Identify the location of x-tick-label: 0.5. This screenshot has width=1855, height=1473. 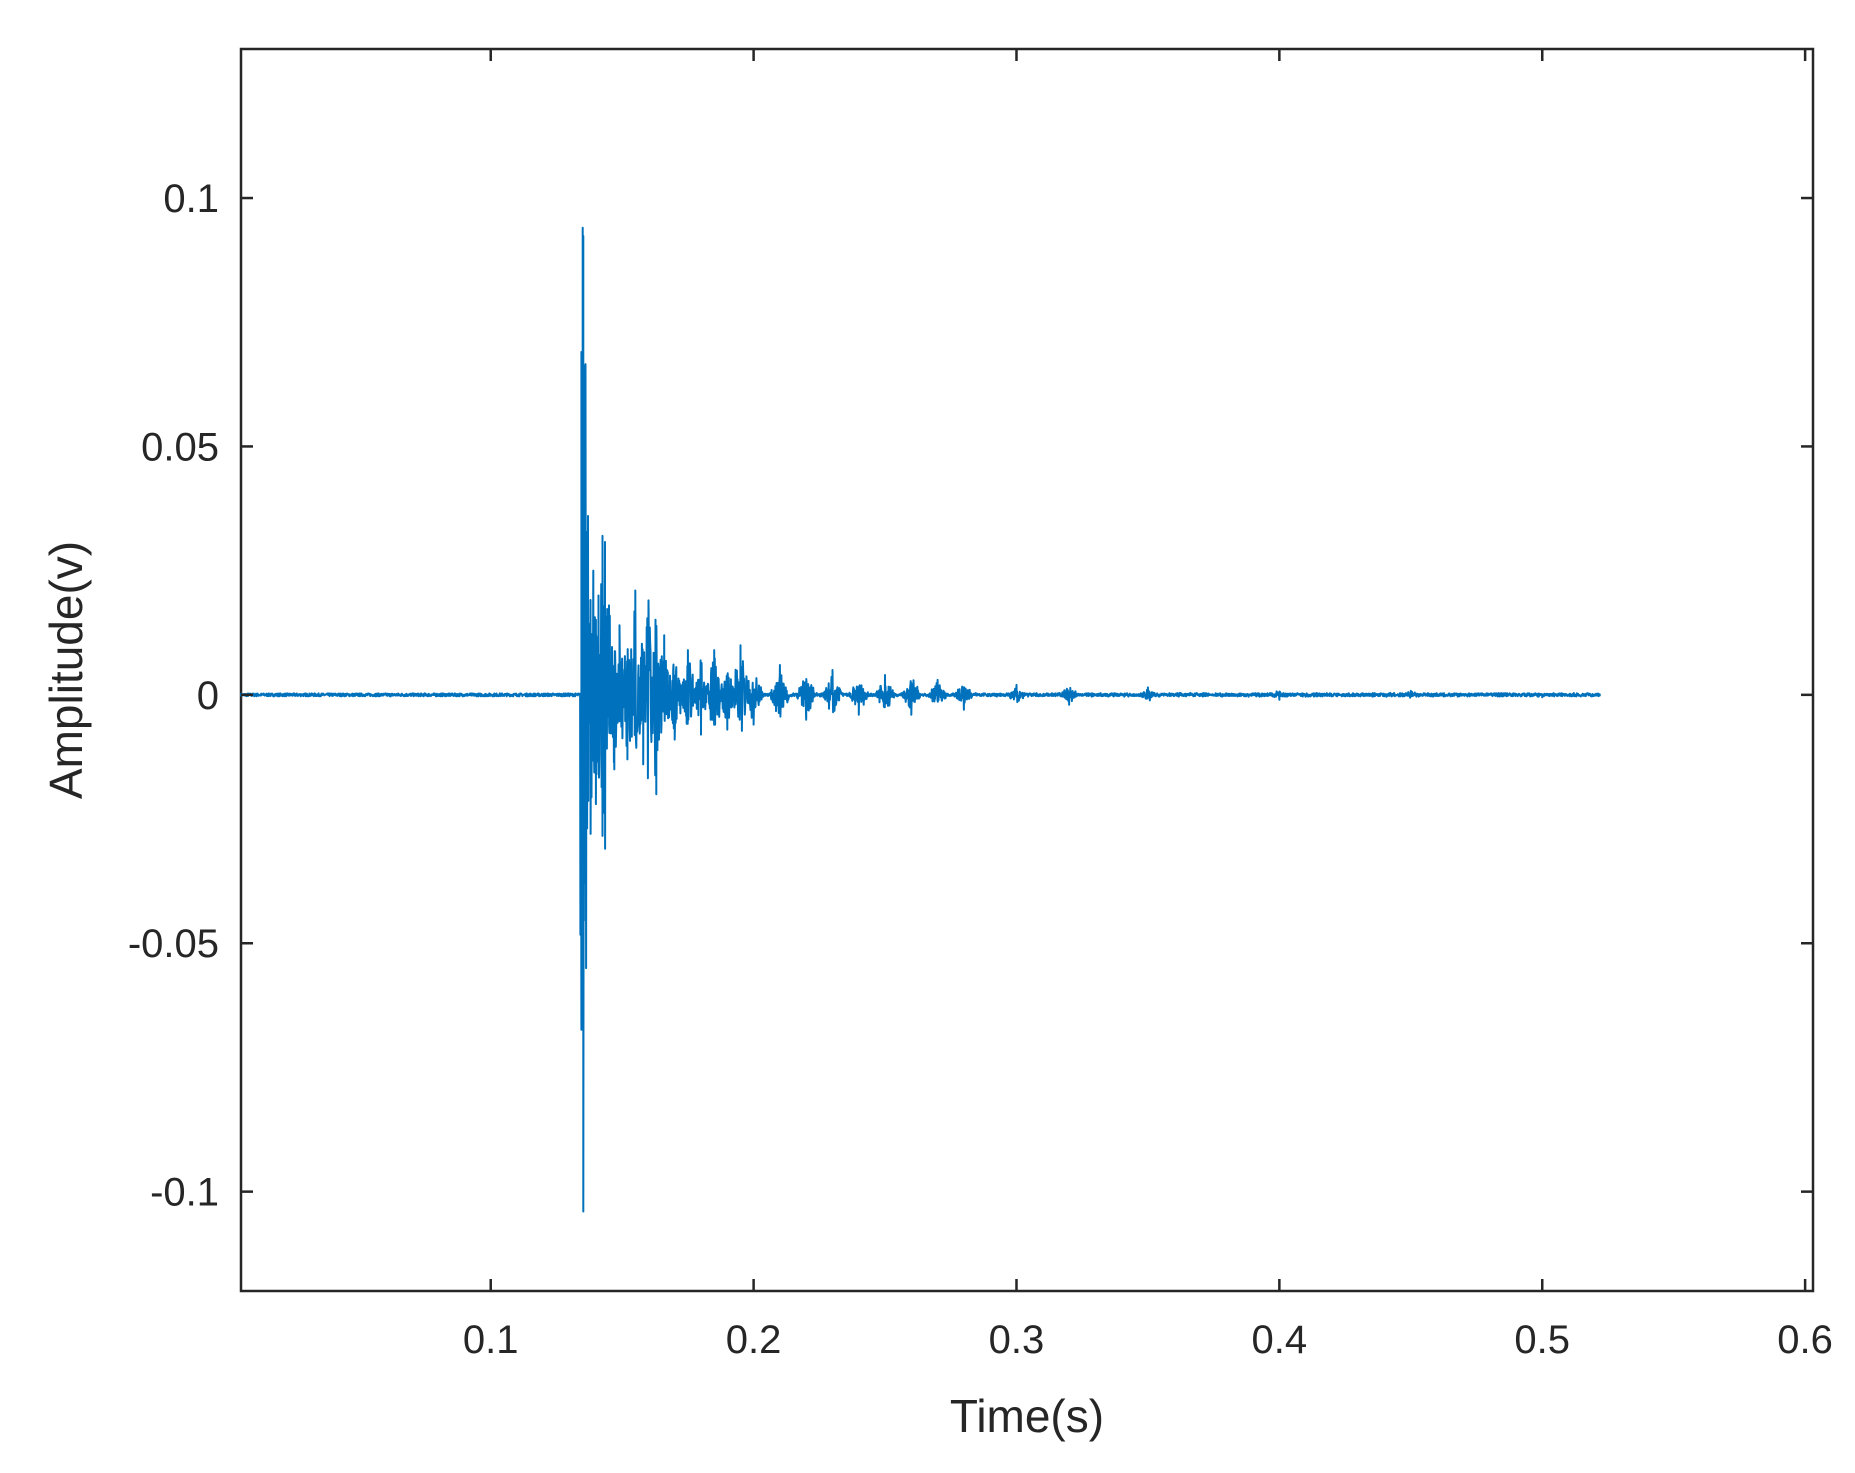
(1542, 1340).